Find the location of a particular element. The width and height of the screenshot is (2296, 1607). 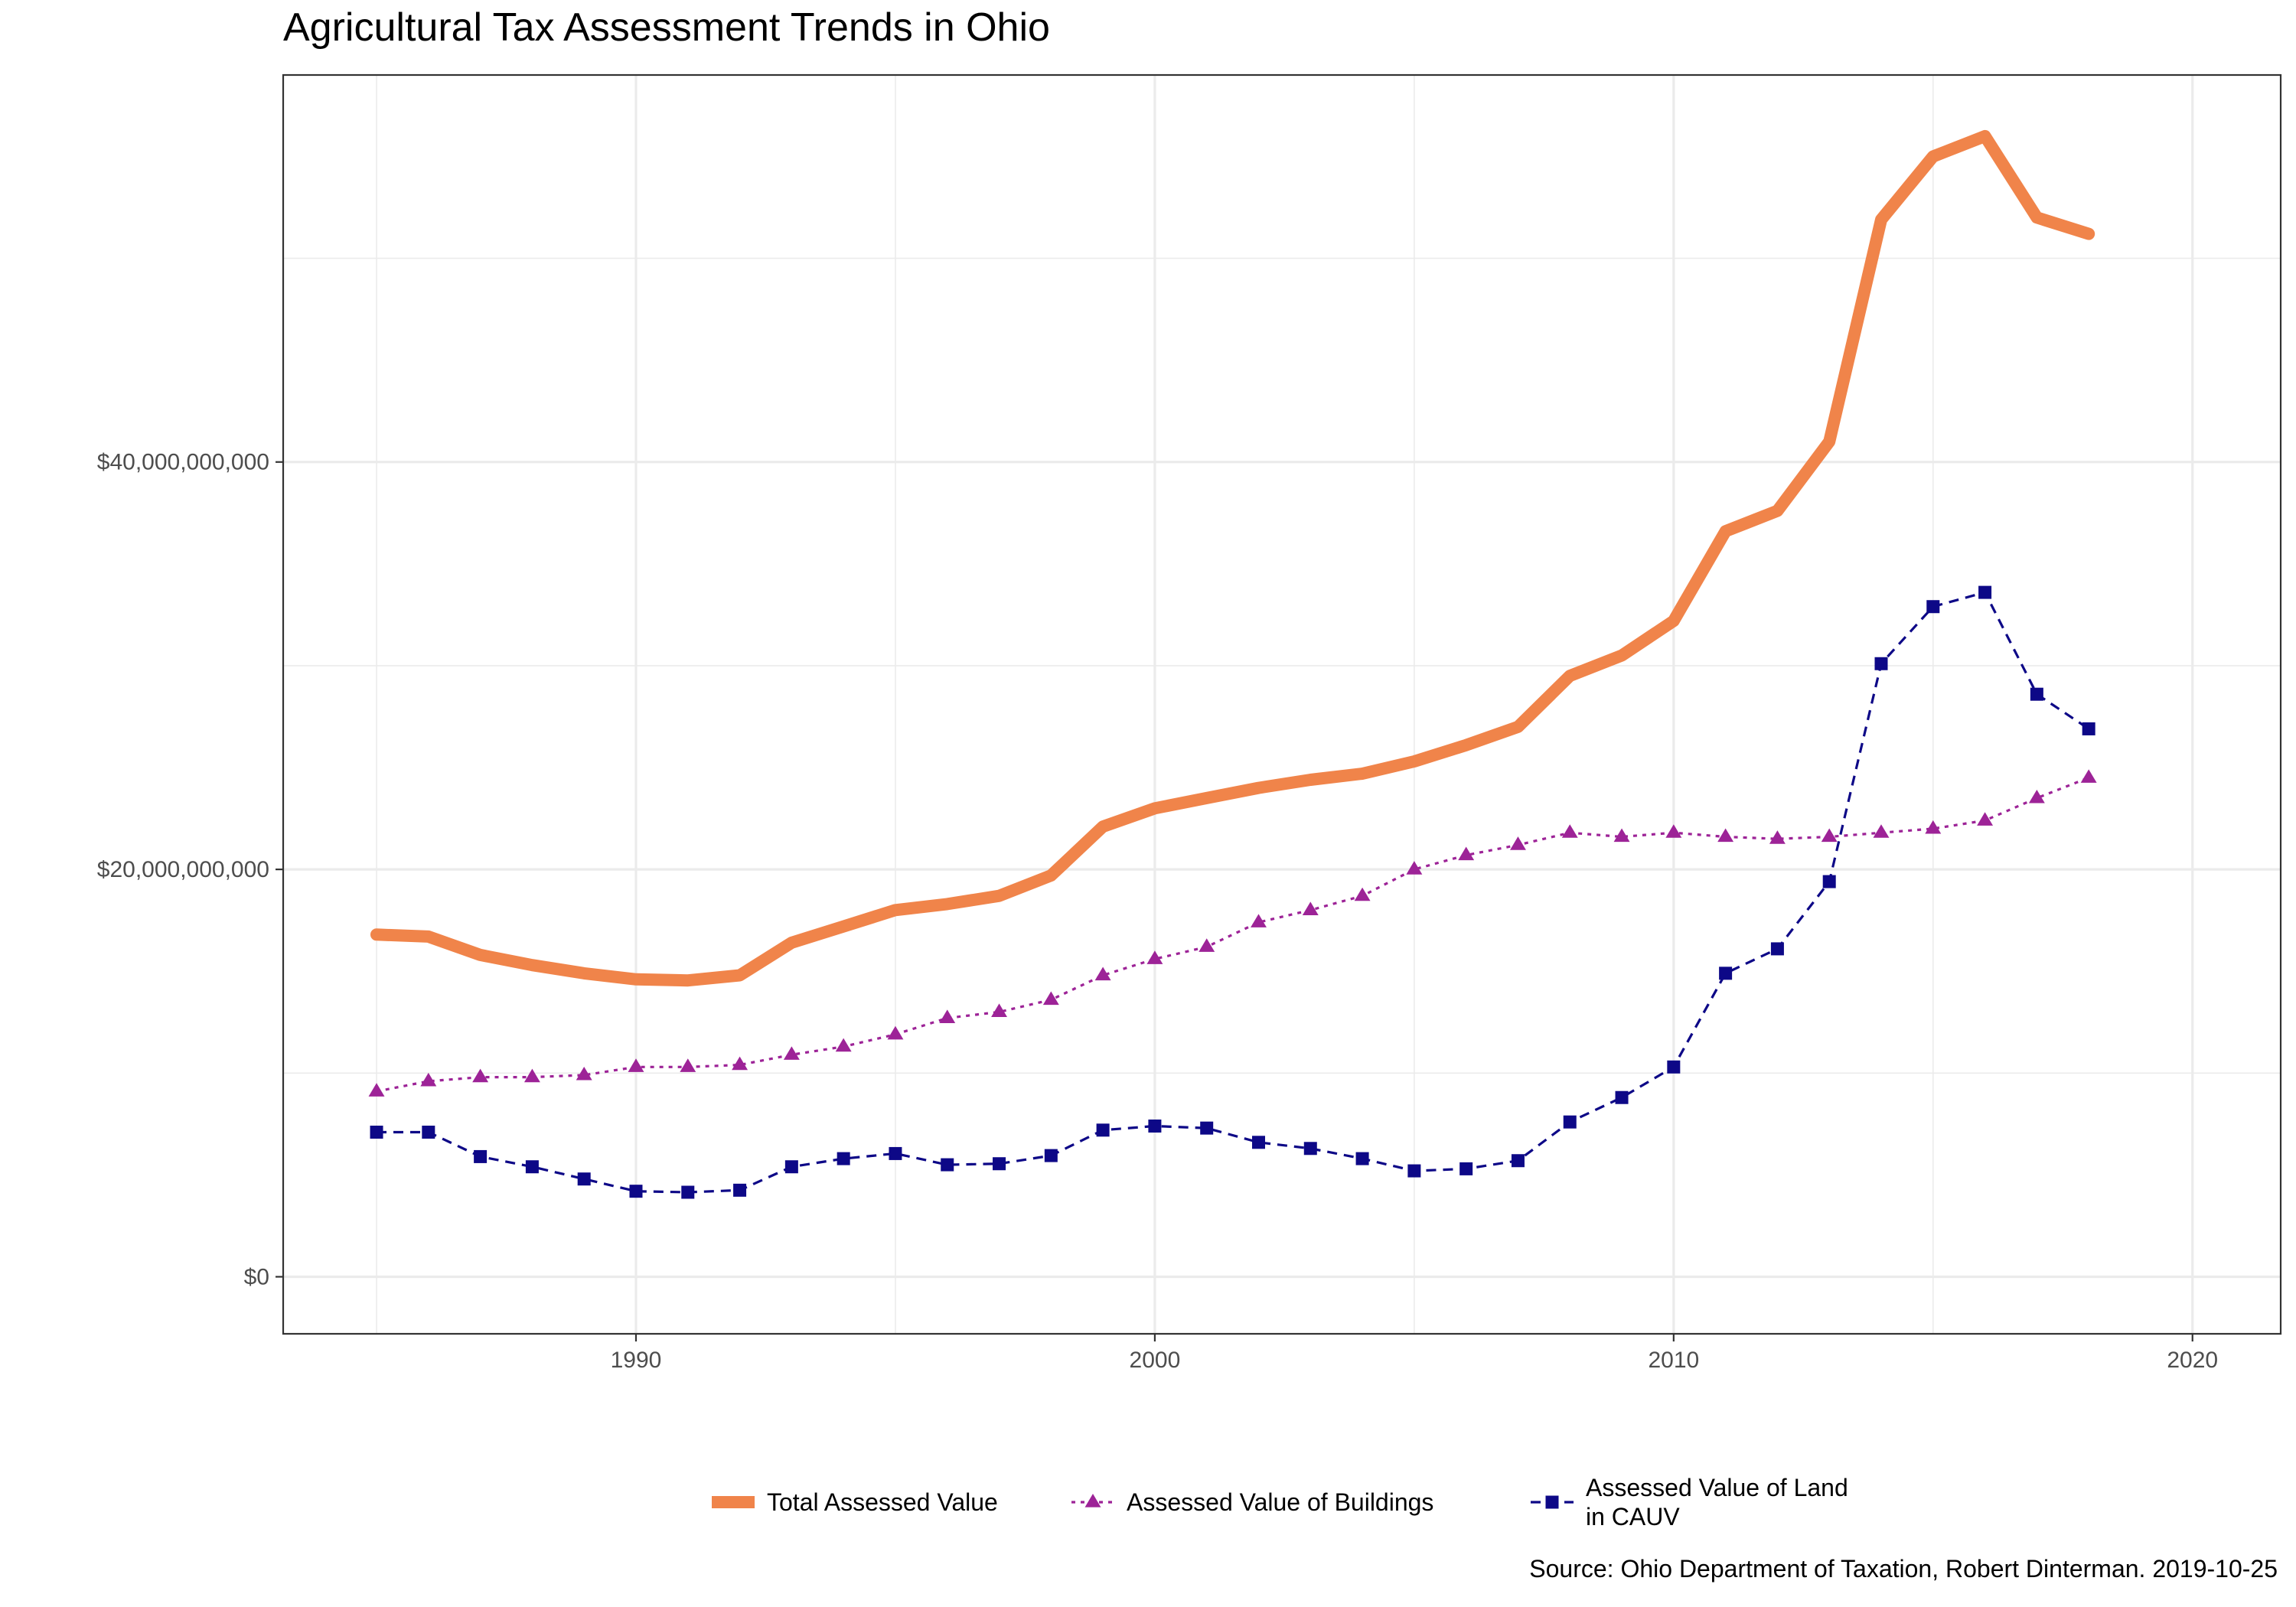

series-line is located at coordinates (1232, 934).